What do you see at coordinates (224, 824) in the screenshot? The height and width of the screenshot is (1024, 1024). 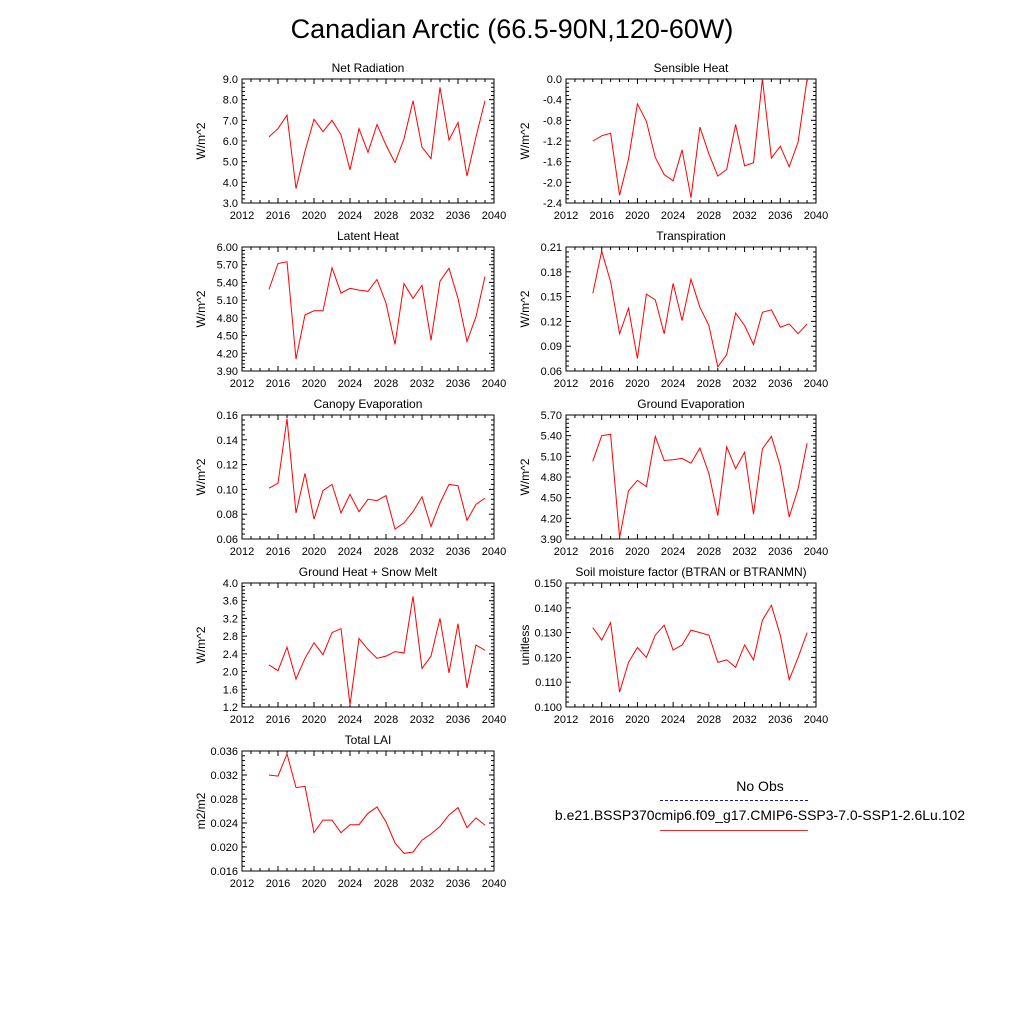 I see `y-tick-label: 0.024` at bounding box center [224, 824].